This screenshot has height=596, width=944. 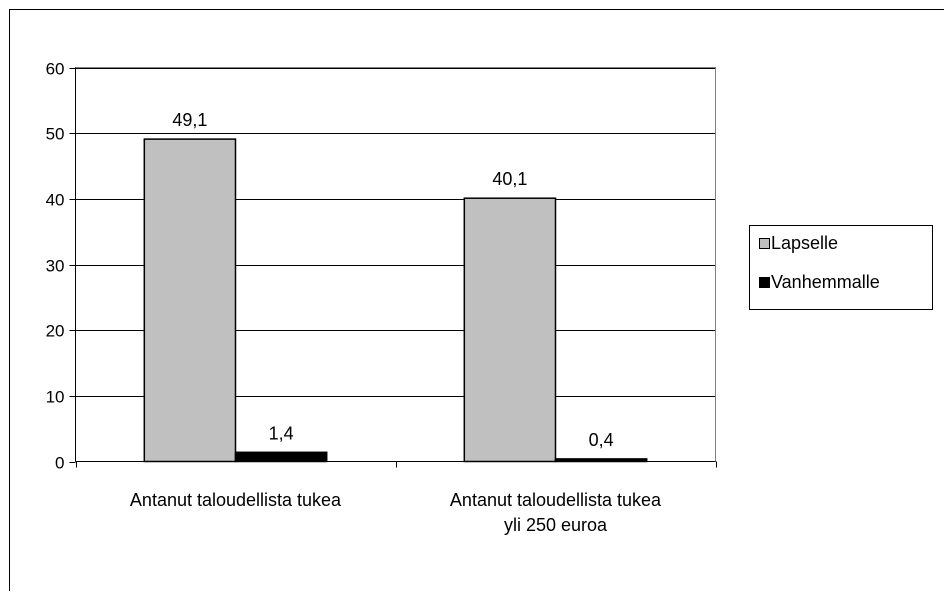 What do you see at coordinates (804, 243) in the screenshot?
I see `legend-label: Lapselle` at bounding box center [804, 243].